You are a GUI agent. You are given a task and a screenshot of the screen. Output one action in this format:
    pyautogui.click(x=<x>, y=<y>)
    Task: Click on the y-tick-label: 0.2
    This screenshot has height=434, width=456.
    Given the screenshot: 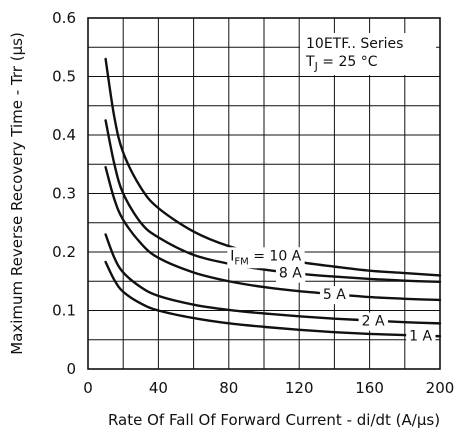 What is the action you would take?
    pyautogui.click(x=64, y=252)
    